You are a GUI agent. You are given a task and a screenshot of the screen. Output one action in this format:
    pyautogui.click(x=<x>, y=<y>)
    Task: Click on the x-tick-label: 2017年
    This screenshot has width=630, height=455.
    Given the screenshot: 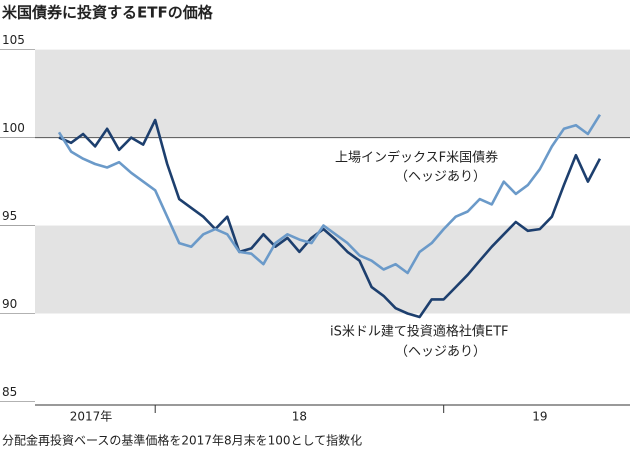 What is the action you would take?
    pyautogui.click(x=91, y=417)
    